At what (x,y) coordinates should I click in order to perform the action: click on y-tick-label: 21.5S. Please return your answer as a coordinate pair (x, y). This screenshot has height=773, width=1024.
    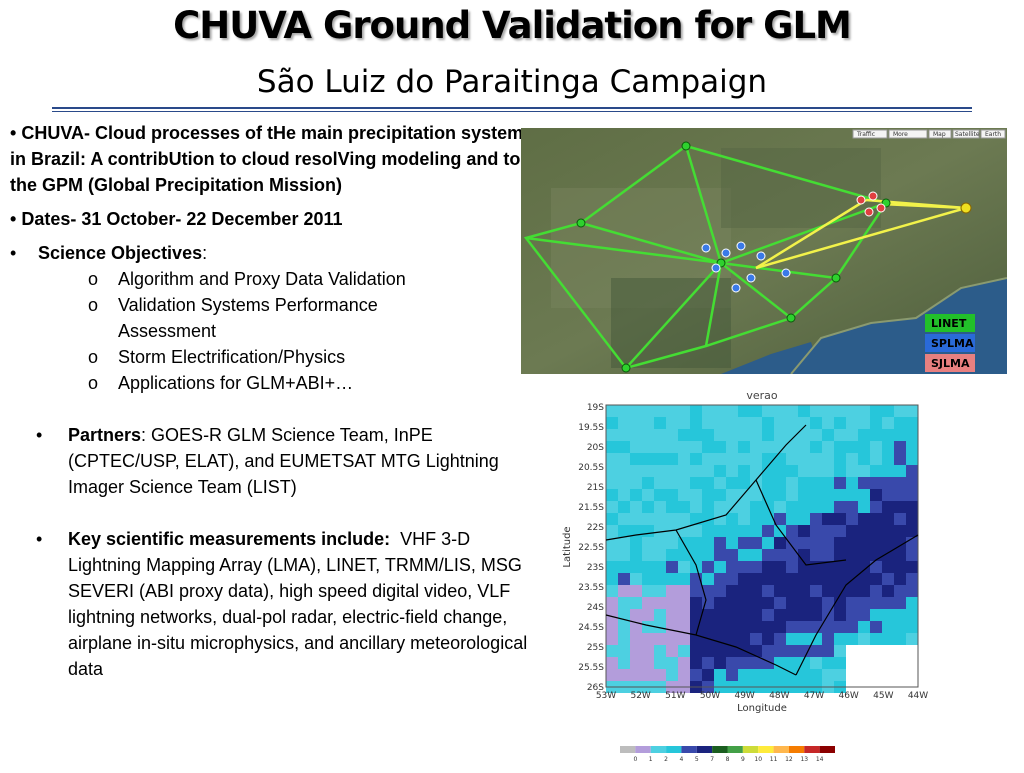
    Looking at the image, I should click on (591, 508).